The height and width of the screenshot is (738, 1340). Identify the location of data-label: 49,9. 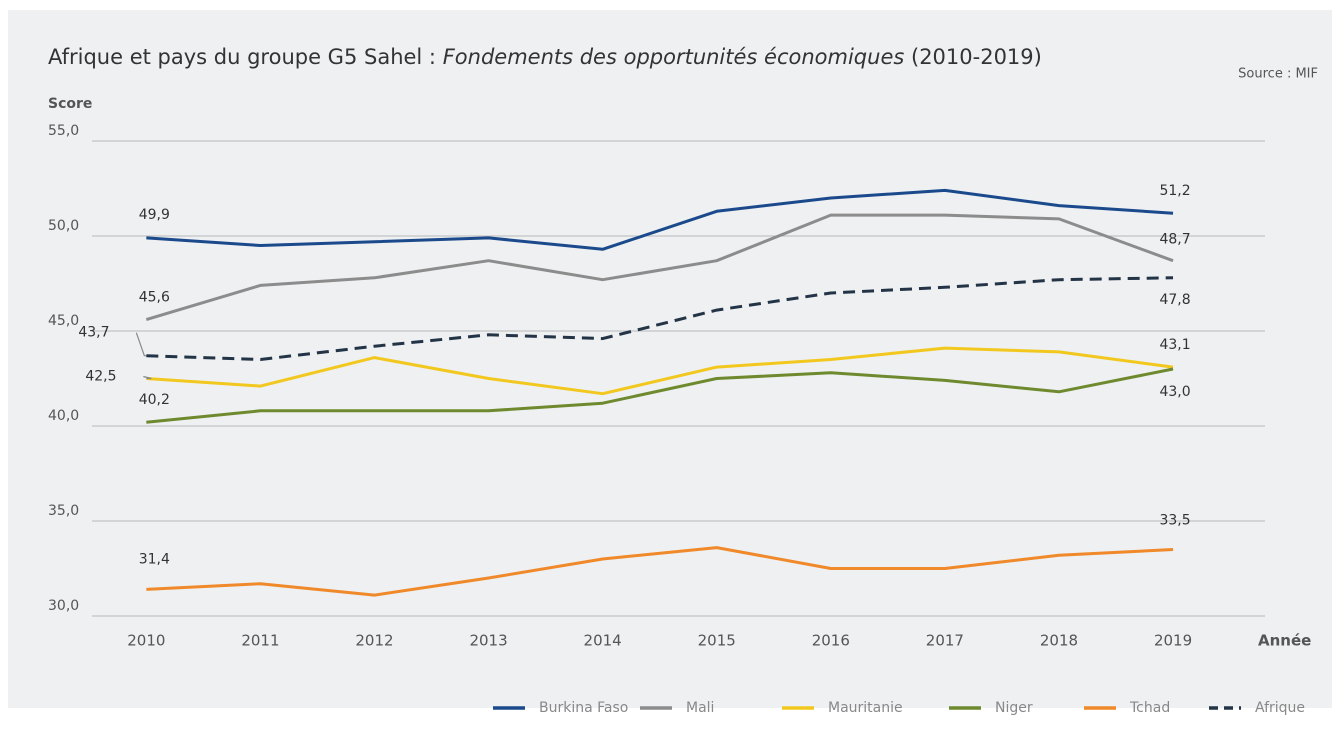
(154, 215).